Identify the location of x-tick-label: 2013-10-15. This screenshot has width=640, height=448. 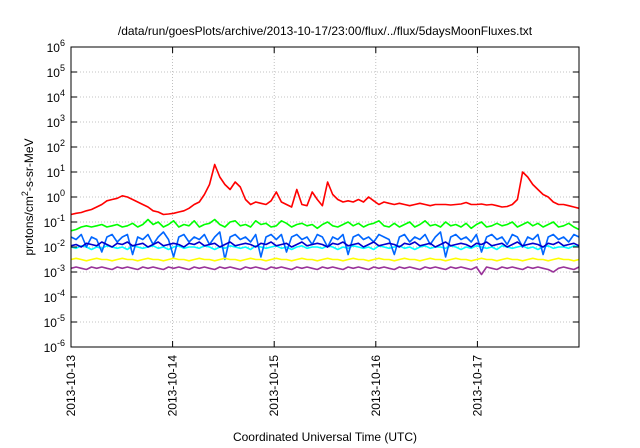
(274, 386).